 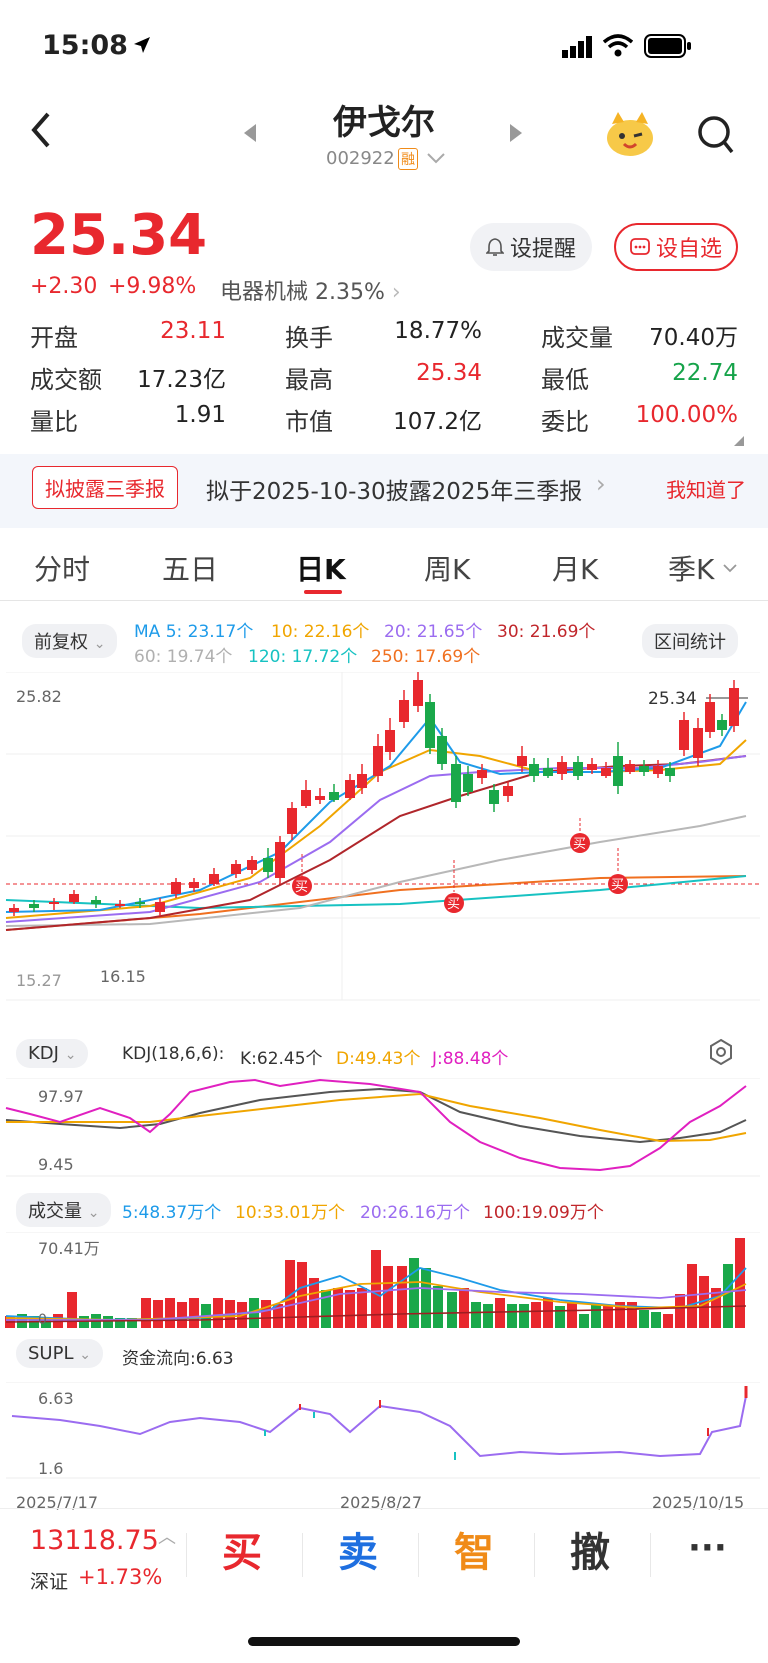 I want to click on settings-icon, so click(x=721, y=1052).